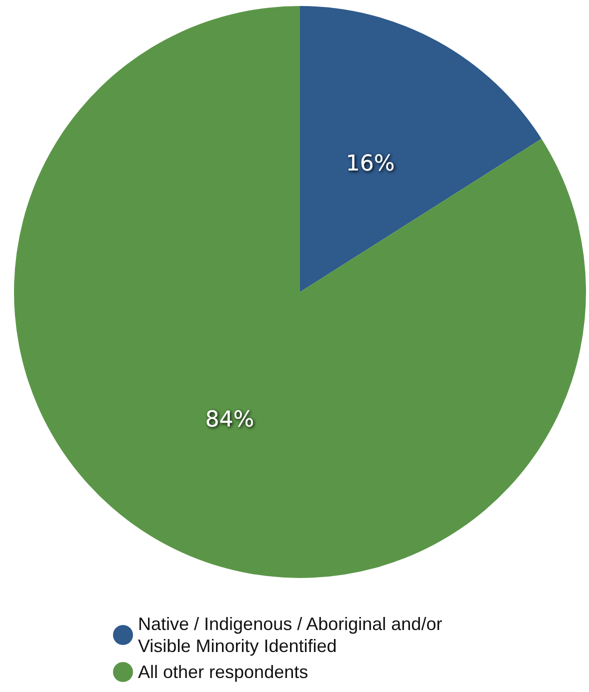  I want to click on data-label: 16%, so click(370, 164).